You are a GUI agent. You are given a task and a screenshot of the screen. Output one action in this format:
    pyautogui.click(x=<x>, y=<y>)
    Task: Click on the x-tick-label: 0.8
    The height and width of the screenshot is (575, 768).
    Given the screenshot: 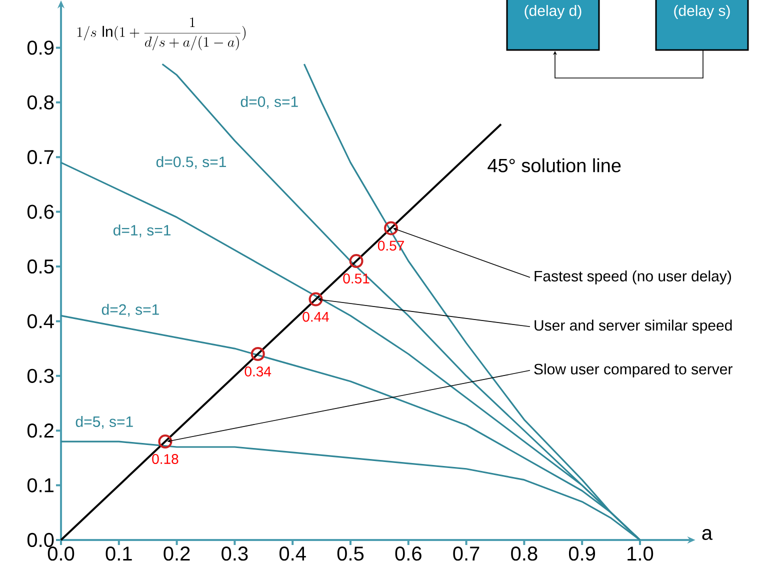 What is the action you would take?
    pyautogui.click(x=524, y=553)
    